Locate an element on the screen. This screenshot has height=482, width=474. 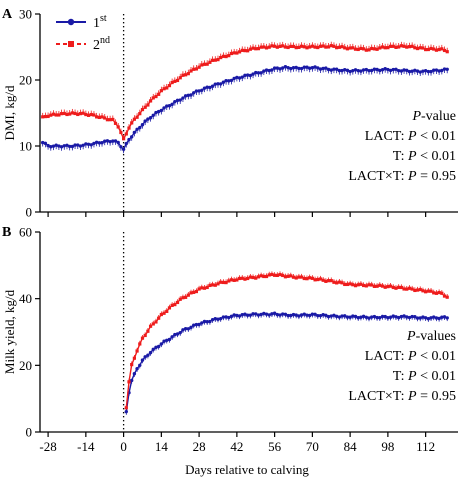
y-tick-label: 40 is located at coordinates (25, 298).